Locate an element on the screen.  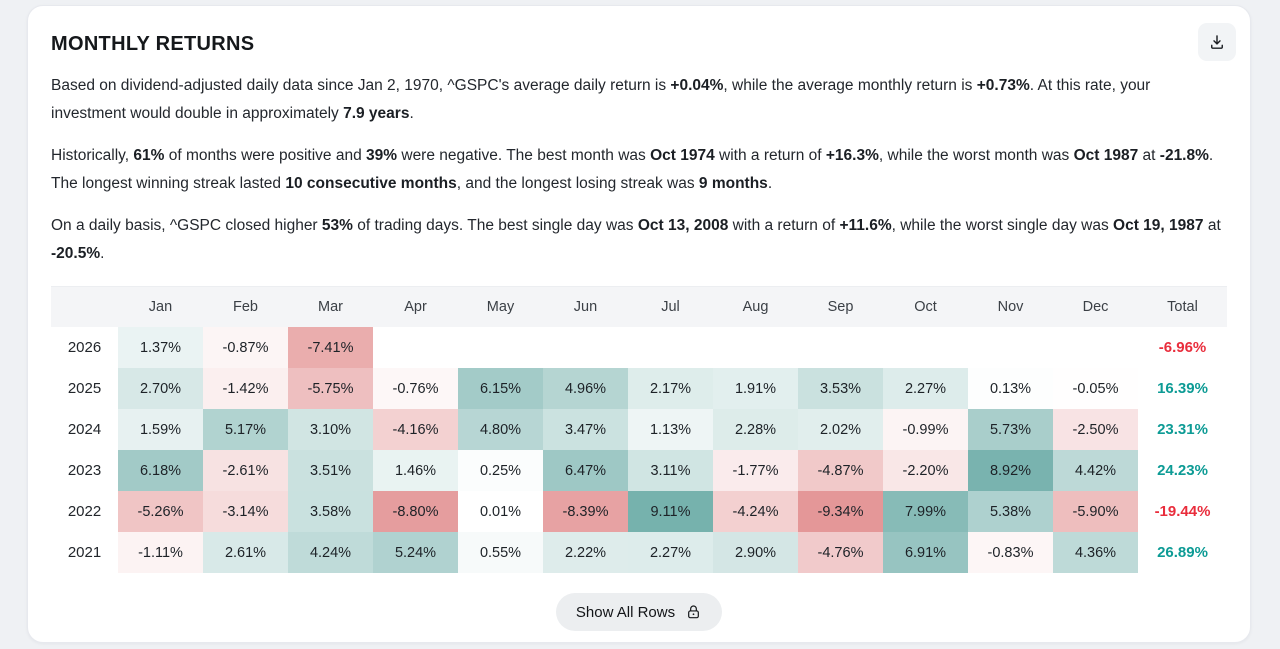
return-cell: 0.13% is located at coordinates (1010, 388).